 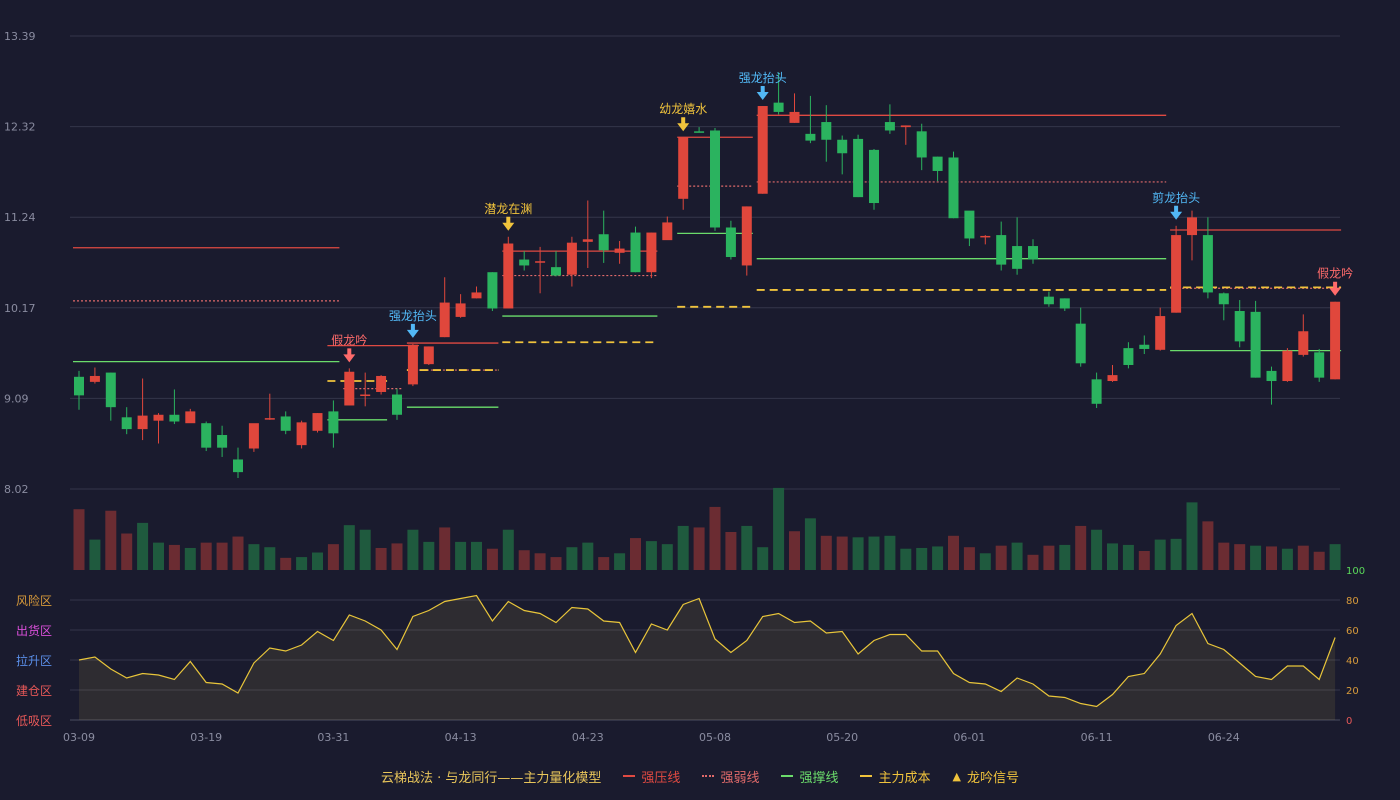 I want to click on legend-item-pressure: 强压线, so click(x=651, y=776).